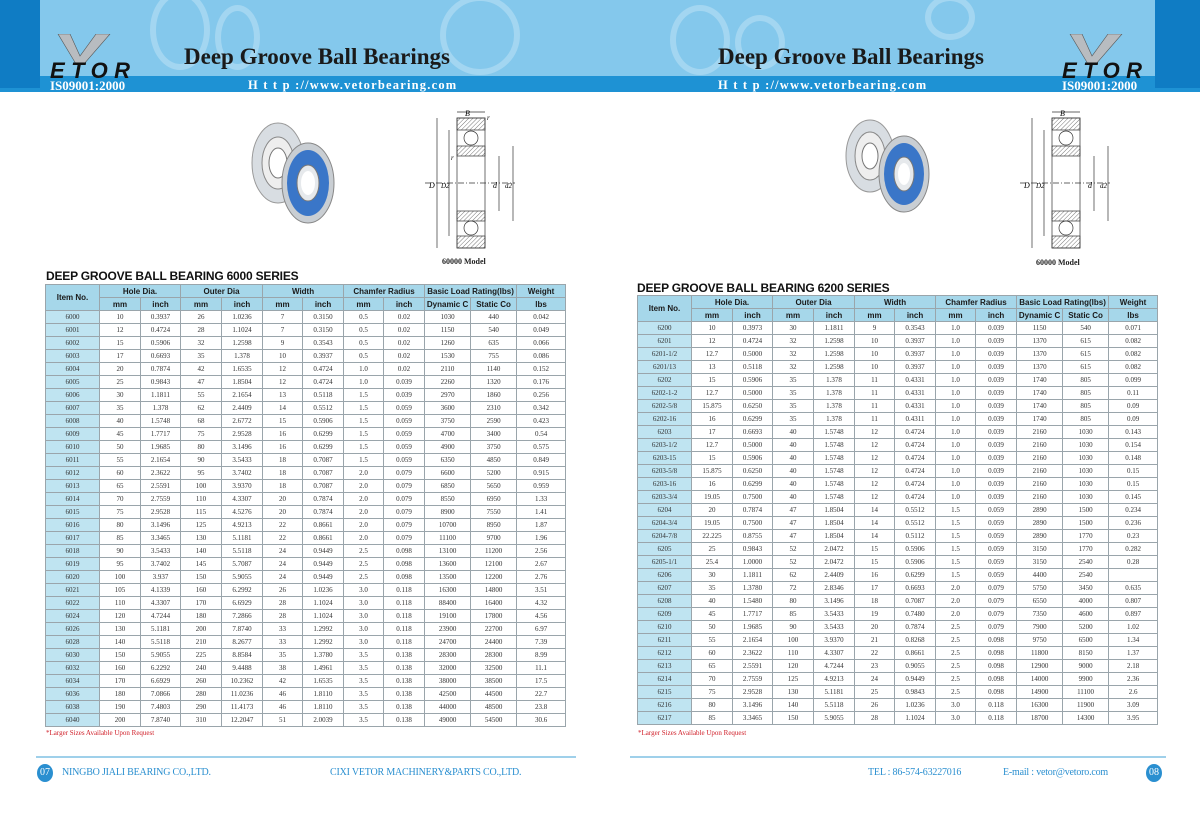  I want to click on cell-weight-lbs: 0.042, so click(541, 317).